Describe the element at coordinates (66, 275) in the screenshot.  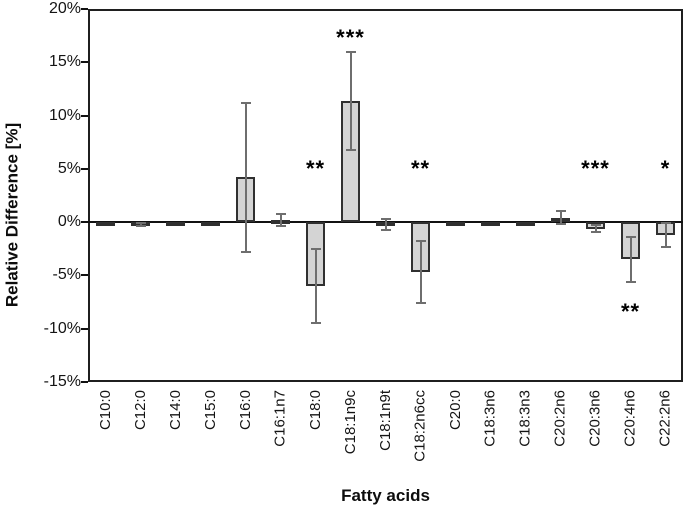
I see `y-axis-tick-label: -5%` at that location.